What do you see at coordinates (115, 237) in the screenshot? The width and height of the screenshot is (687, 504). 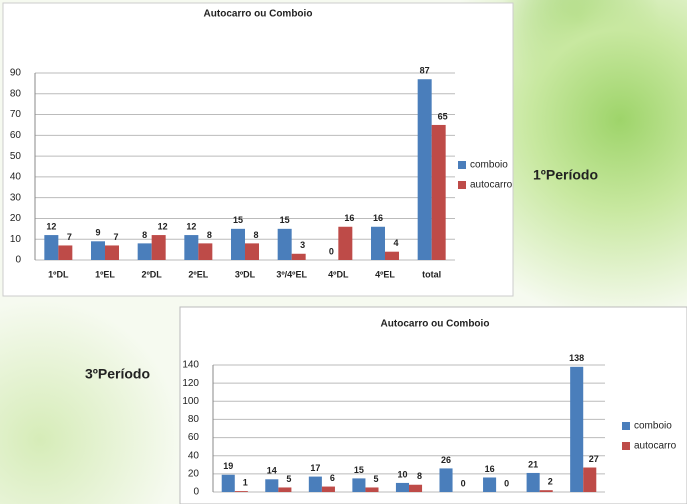 I see `value-label: 7` at bounding box center [115, 237].